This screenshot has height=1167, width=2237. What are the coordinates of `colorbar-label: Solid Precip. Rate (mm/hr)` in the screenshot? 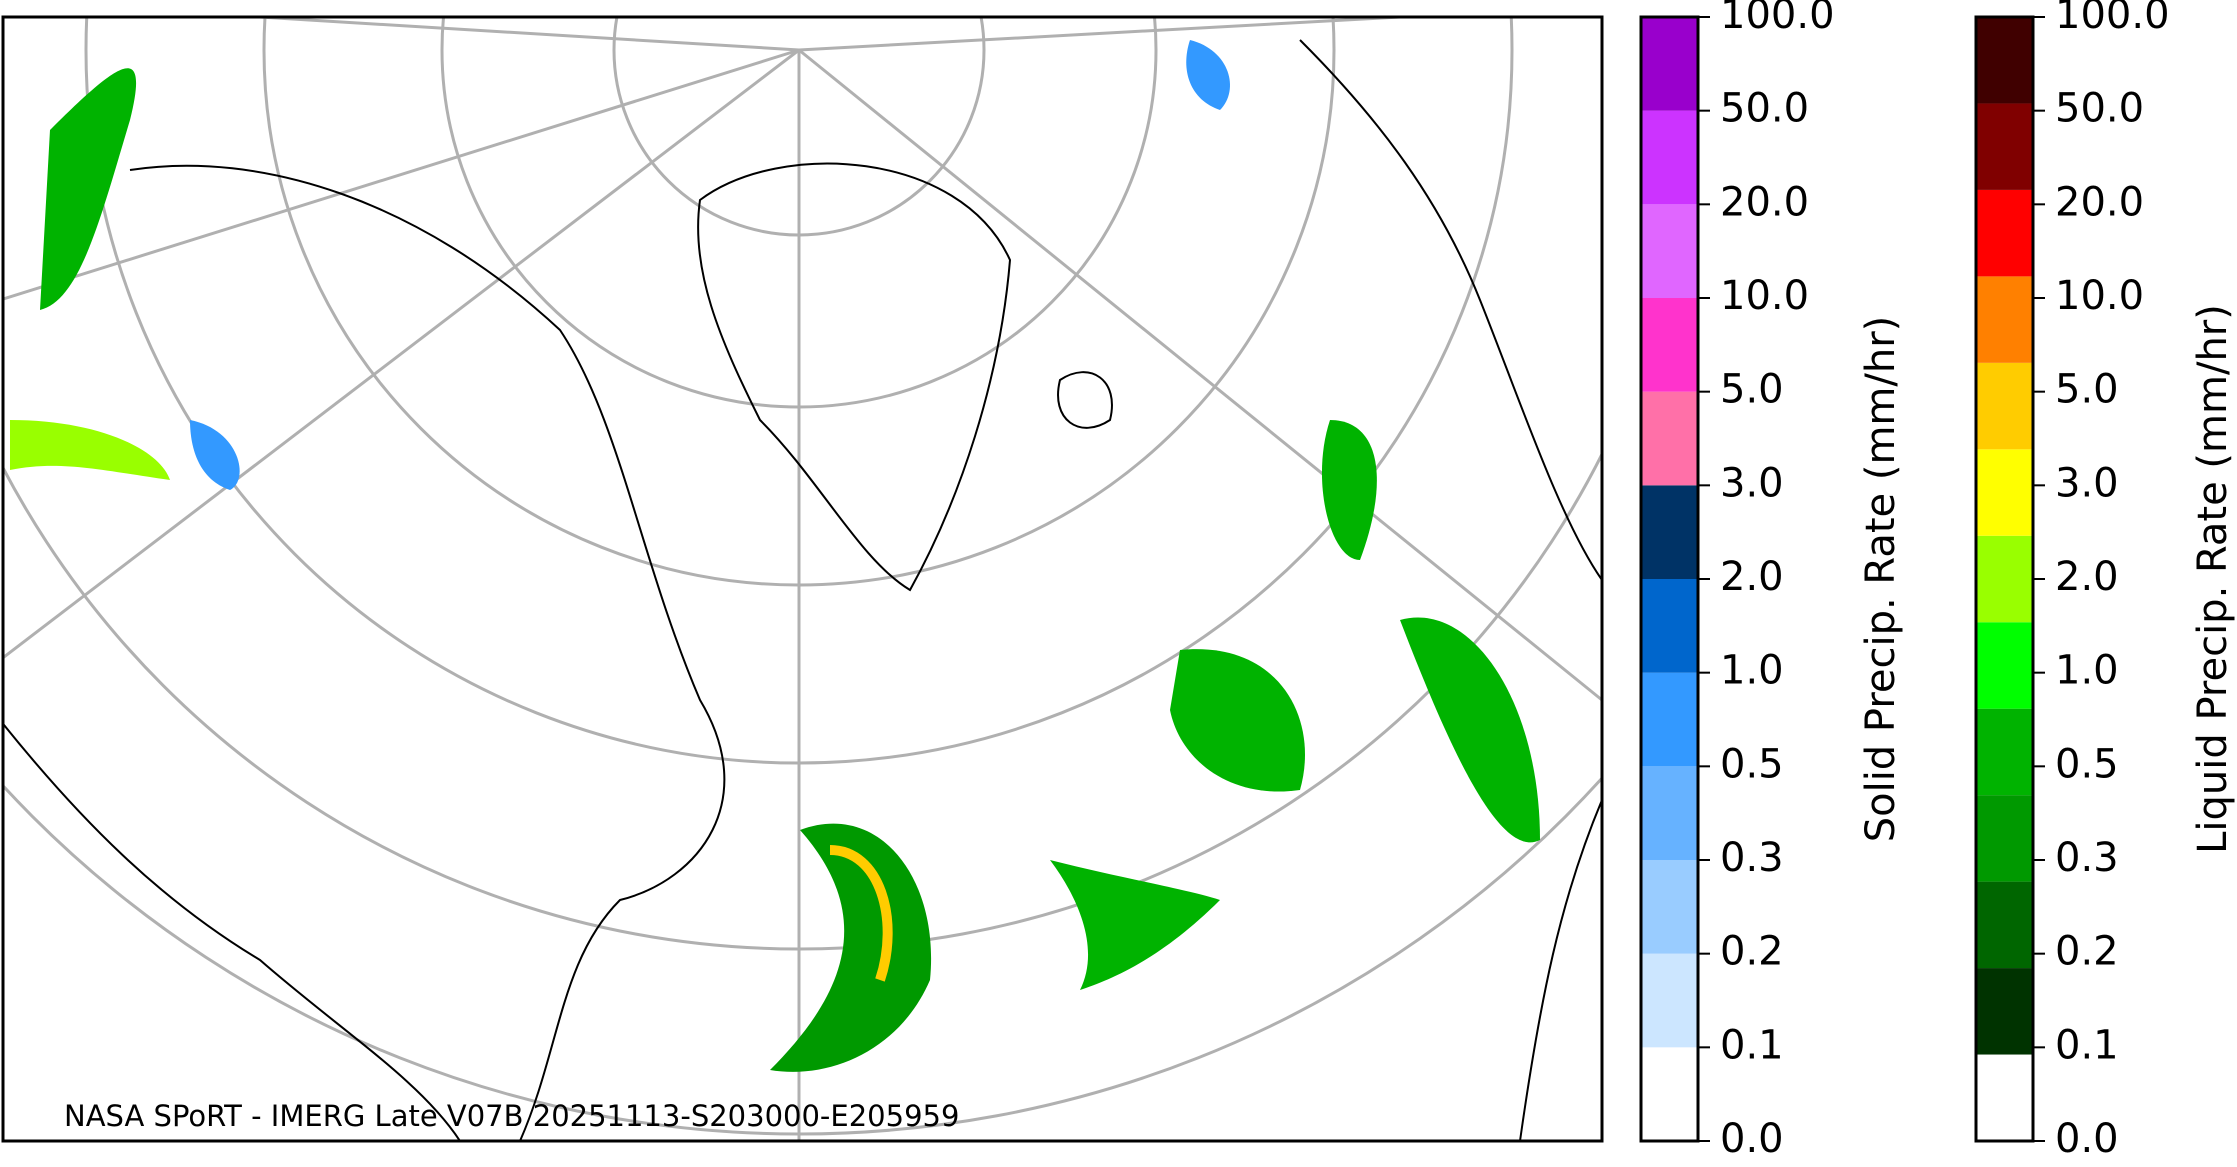 It's located at (1881, 579).